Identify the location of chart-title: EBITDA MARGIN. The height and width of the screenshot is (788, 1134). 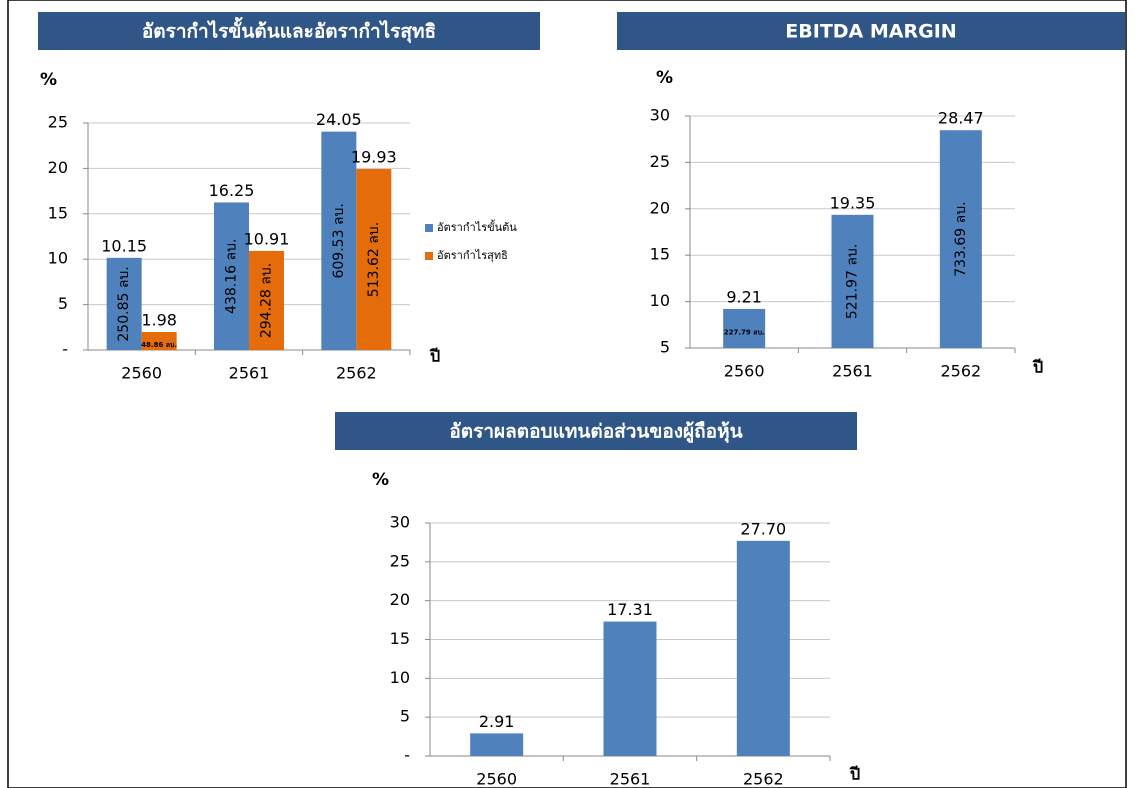
(870, 32).